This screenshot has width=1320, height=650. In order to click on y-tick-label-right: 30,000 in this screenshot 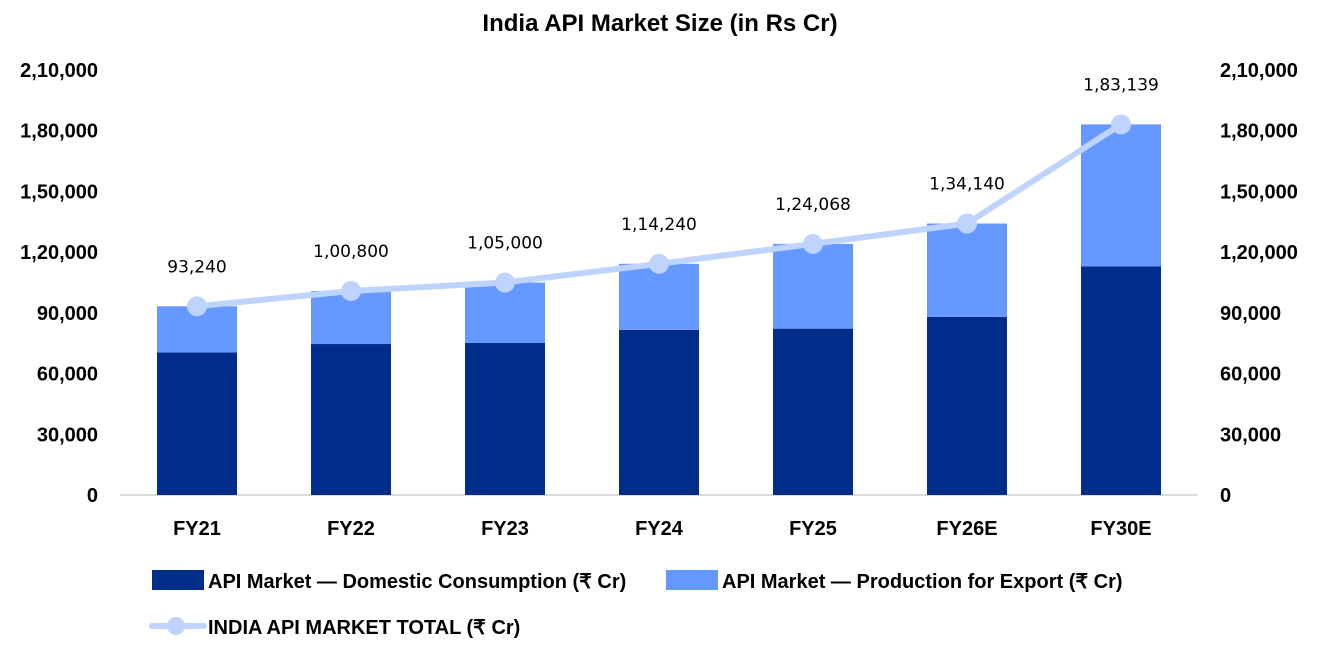, I will do `click(1250, 435)`.